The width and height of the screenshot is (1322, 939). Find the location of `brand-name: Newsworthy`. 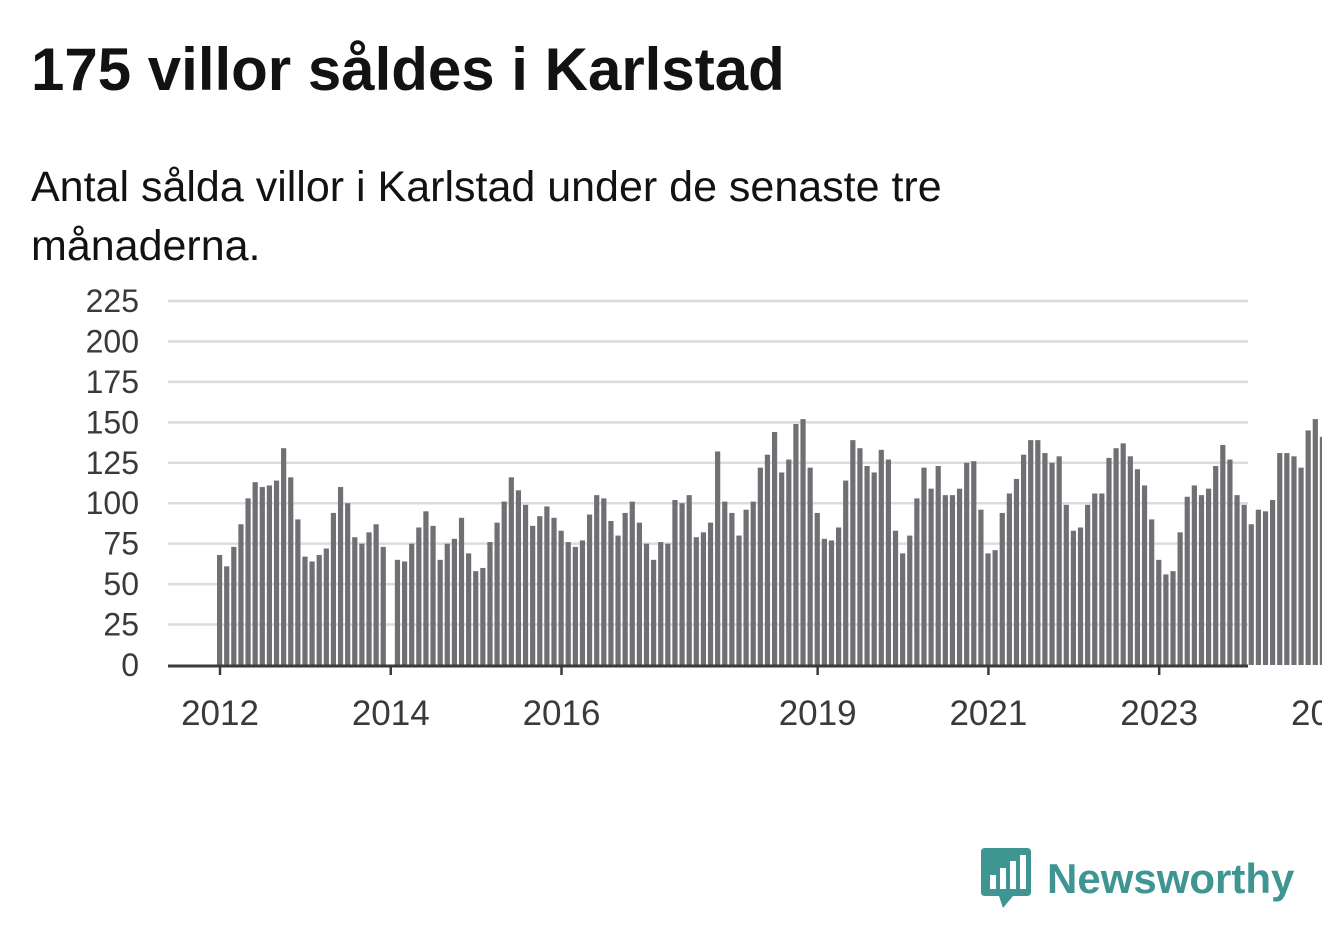

brand-name: Newsworthy is located at coordinates (1171, 878).